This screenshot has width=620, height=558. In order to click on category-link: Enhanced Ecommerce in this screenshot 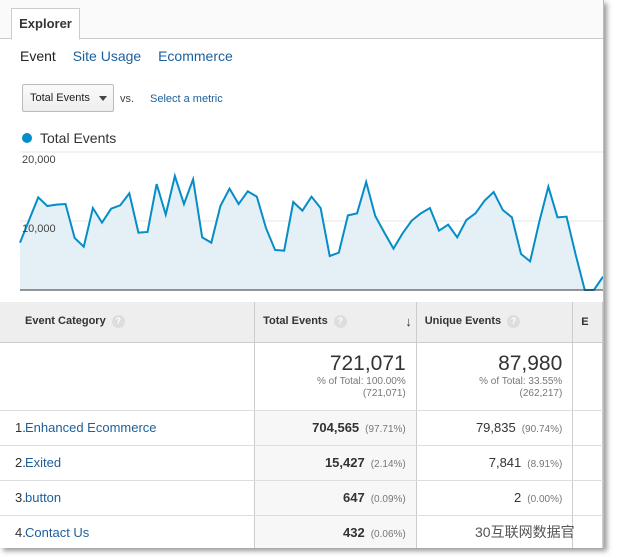, I will do `click(91, 427)`.